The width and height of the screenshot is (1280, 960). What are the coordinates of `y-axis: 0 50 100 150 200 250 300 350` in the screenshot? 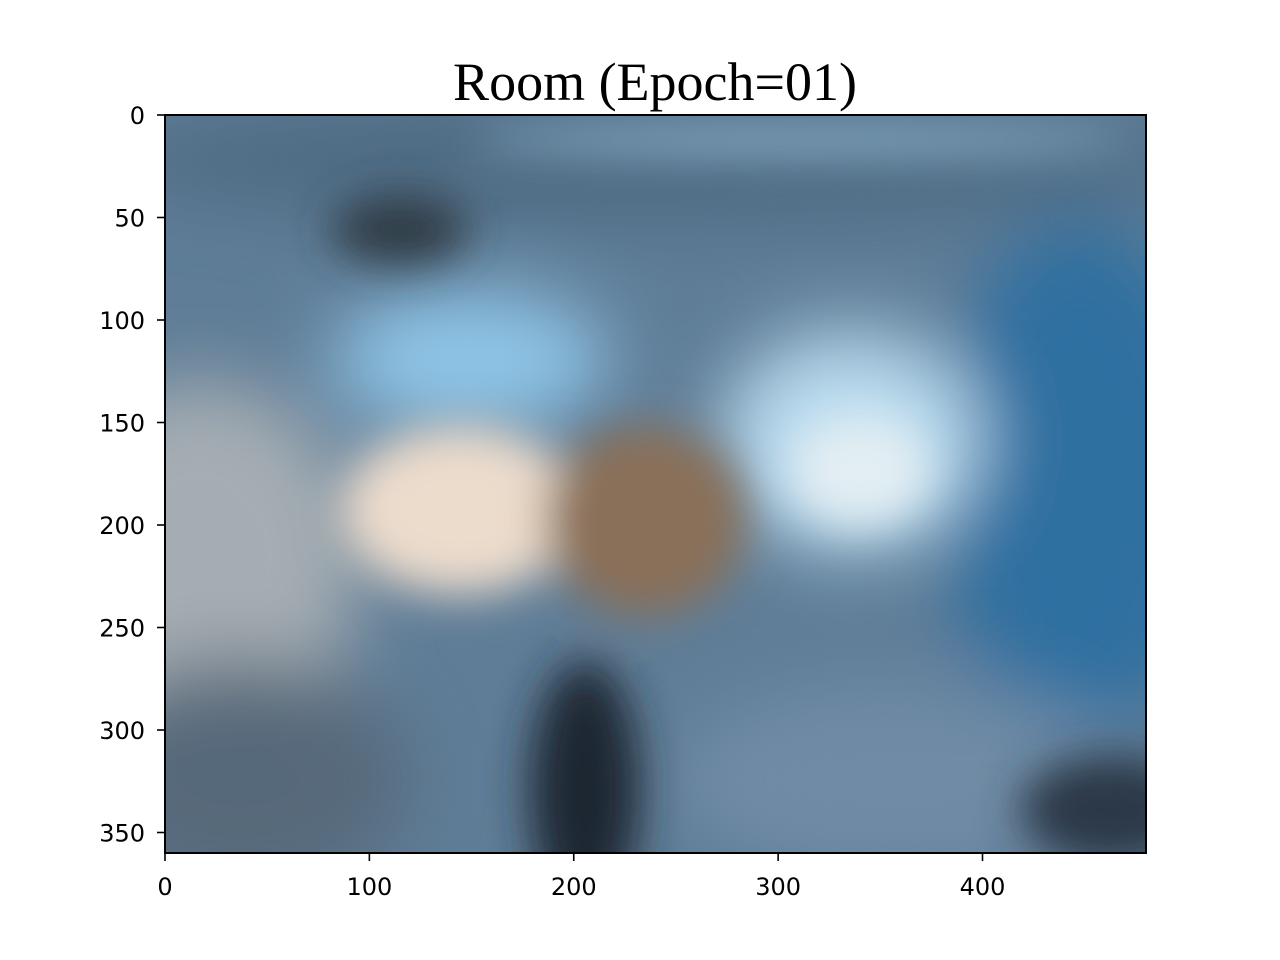 It's located at (132, 475).